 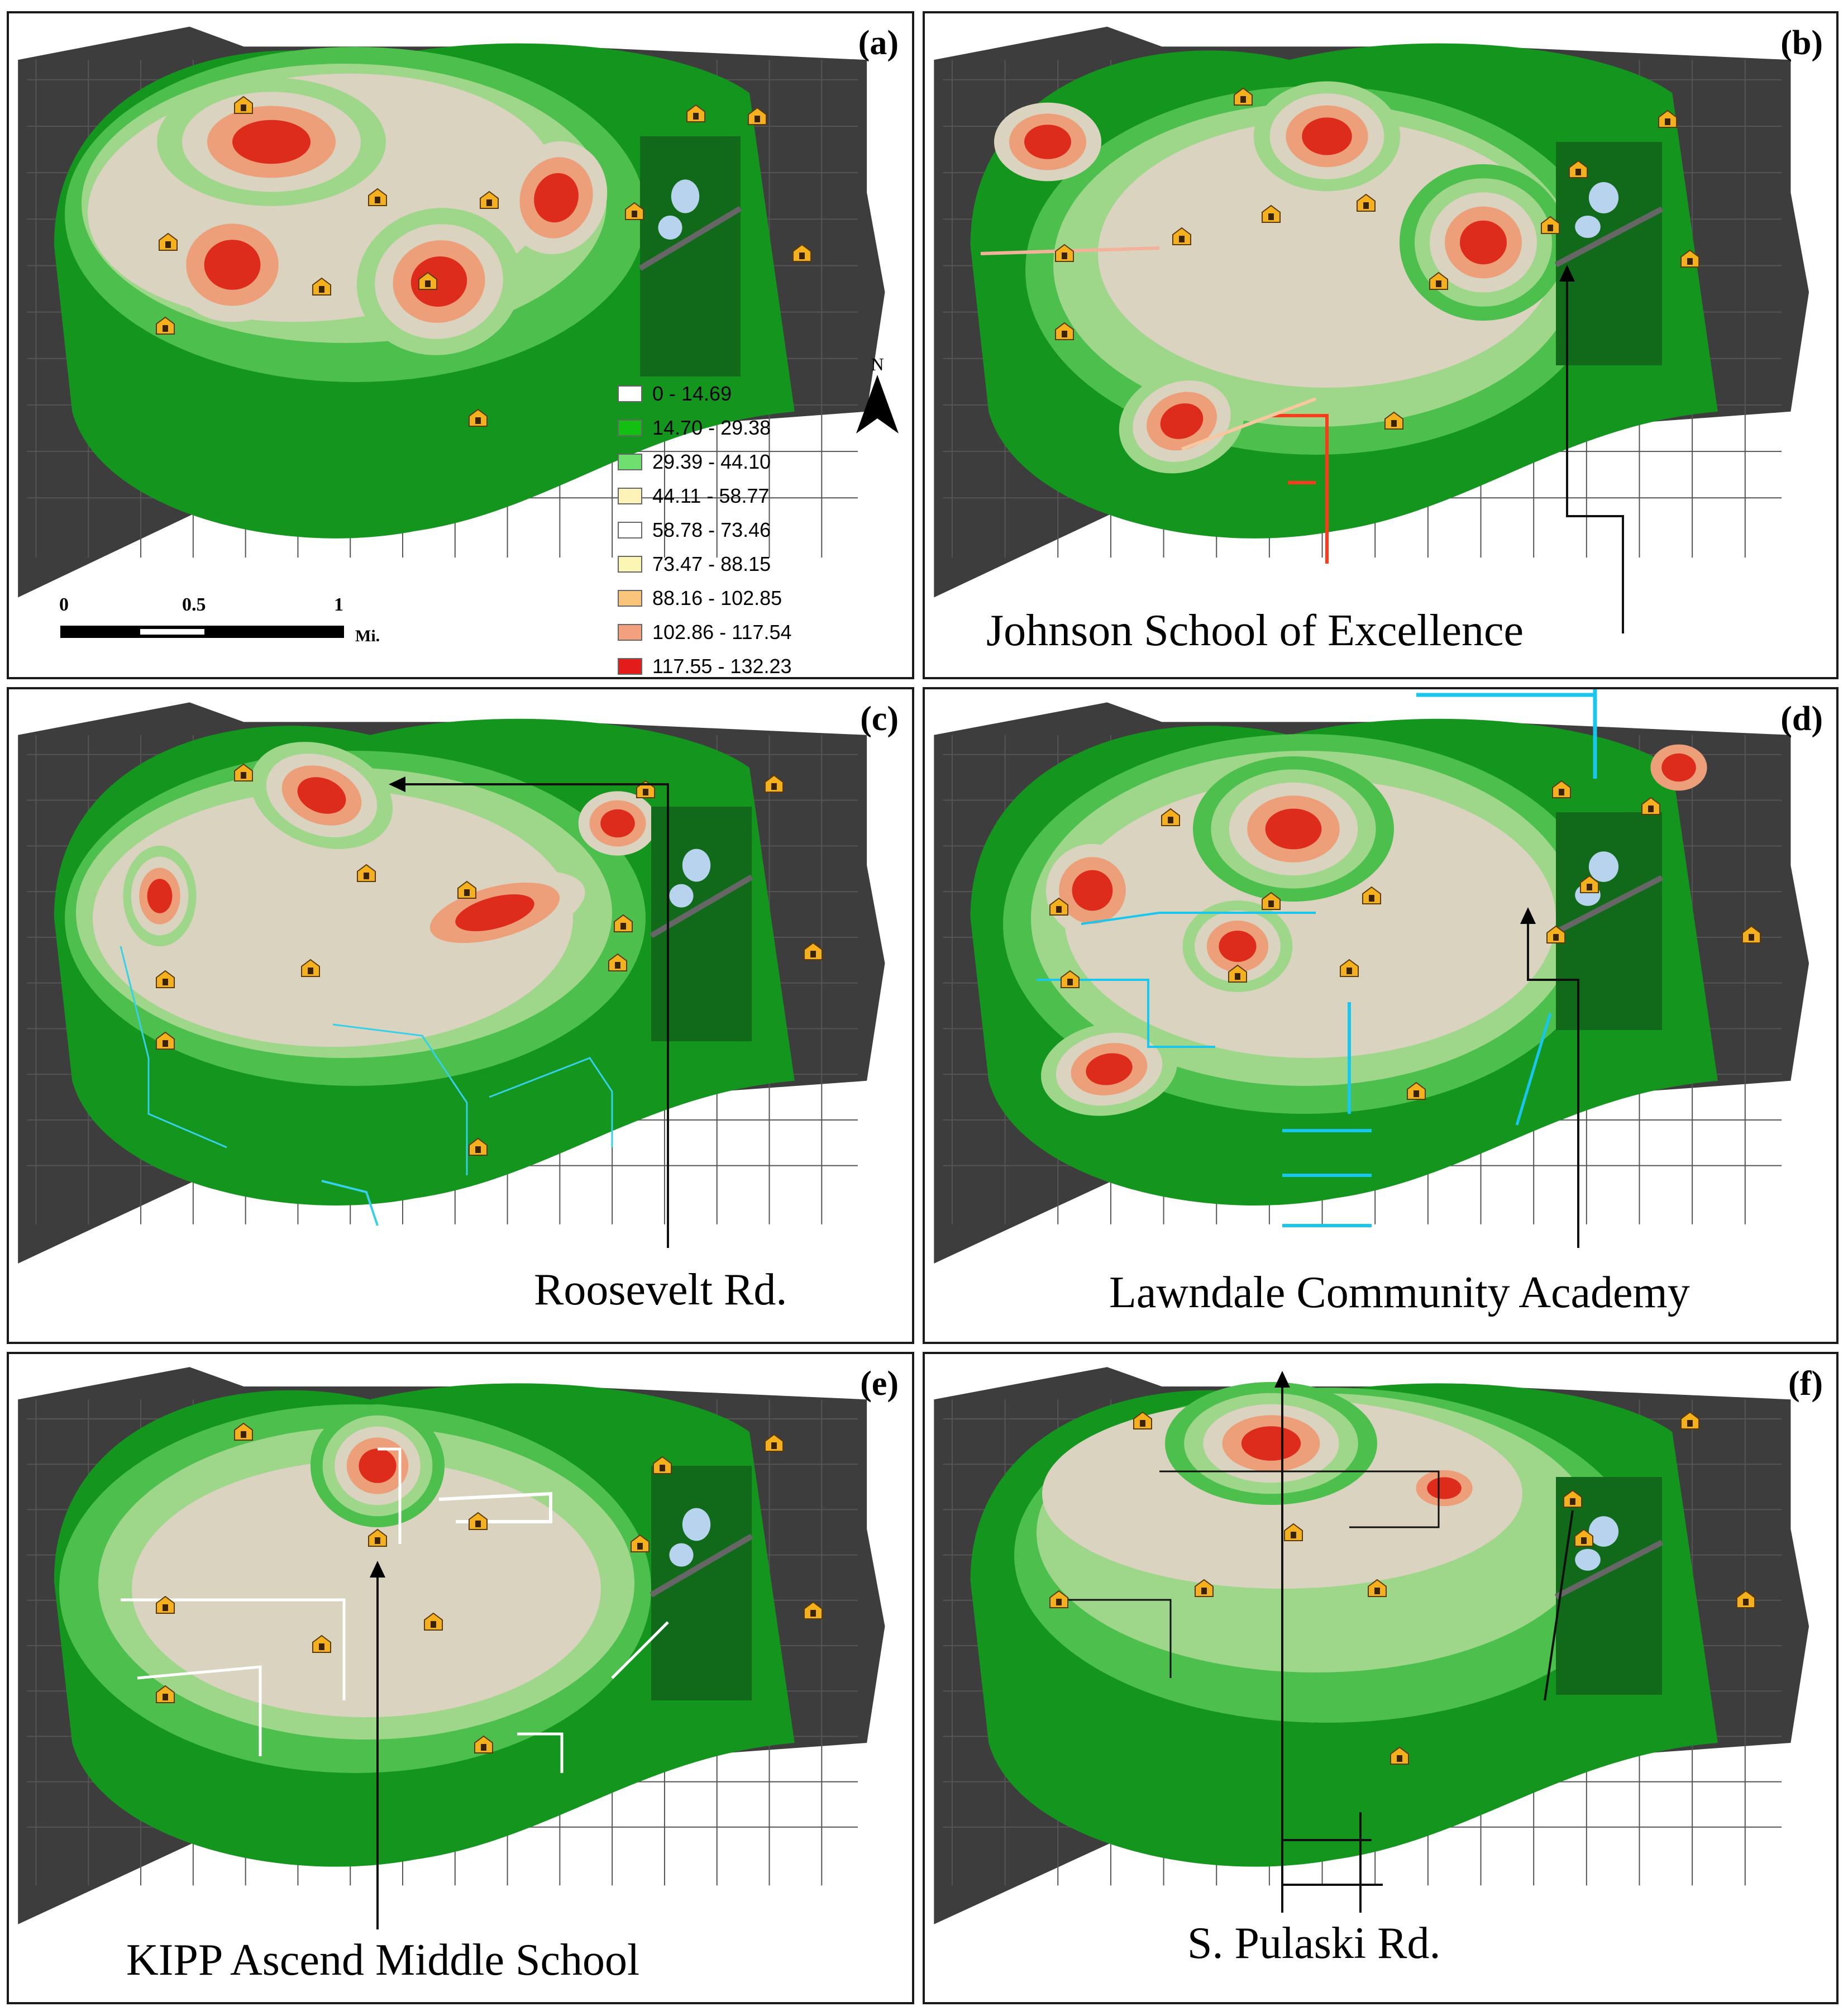 I want to click on leader-line, so click(x=534, y=1015).